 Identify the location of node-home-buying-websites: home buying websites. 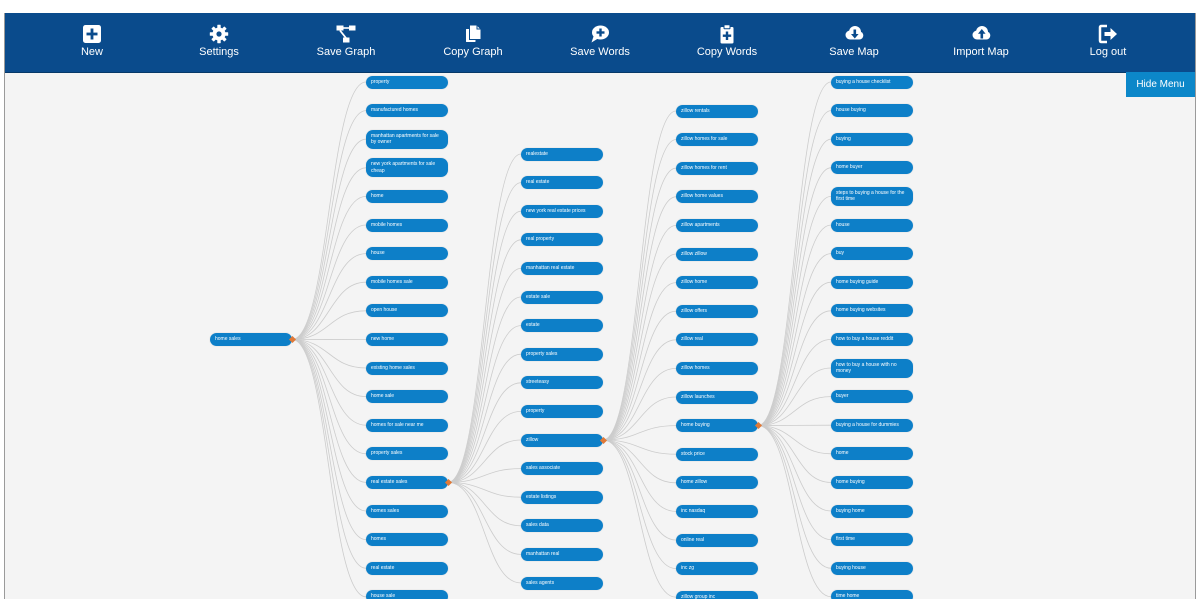
(872, 311).